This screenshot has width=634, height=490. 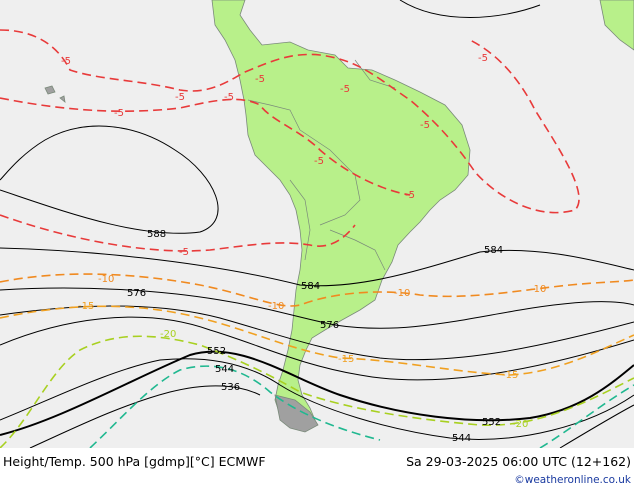 I want to click on temp-contour-minus5-south, so click(x=178, y=233).